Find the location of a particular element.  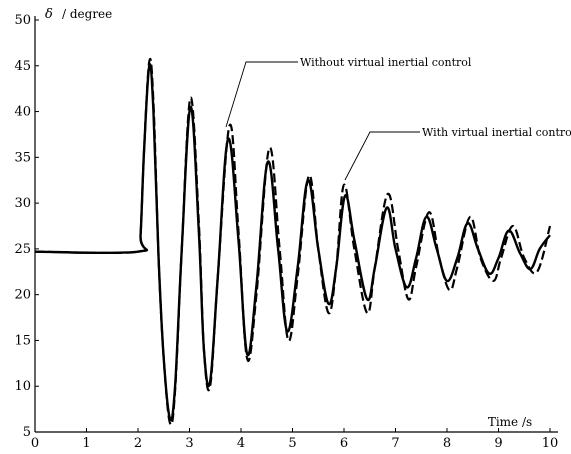

y-tick-label: 15 is located at coordinates (22, 340).